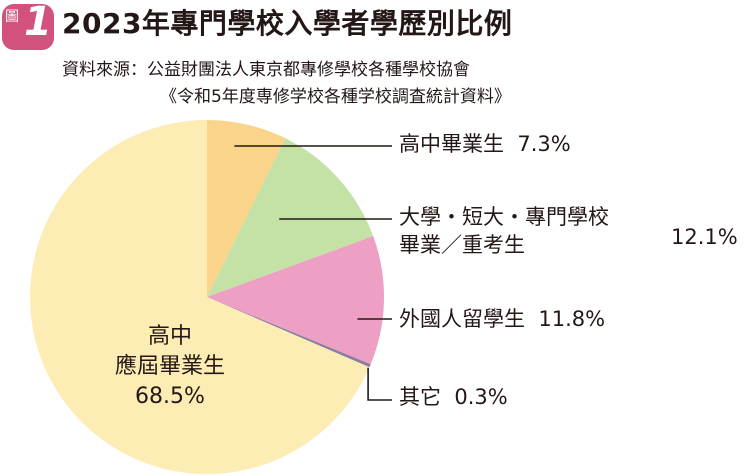 The height and width of the screenshot is (476, 744). I want to click on figure-badge-number: 1, so click(38, 22).